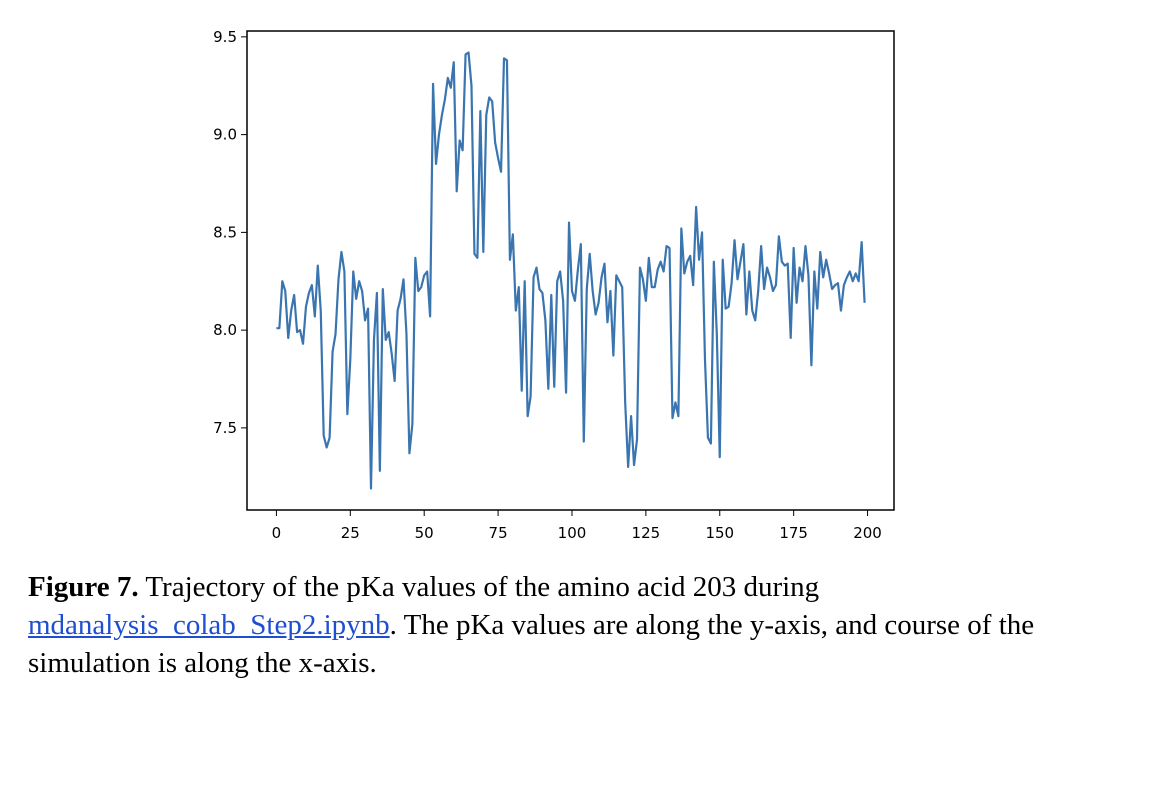 Image resolution: width=1154 pixels, height=798 pixels. Describe the element at coordinates (225, 232) in the screenshot. I see `y-tick-label: 8.5` at that location.